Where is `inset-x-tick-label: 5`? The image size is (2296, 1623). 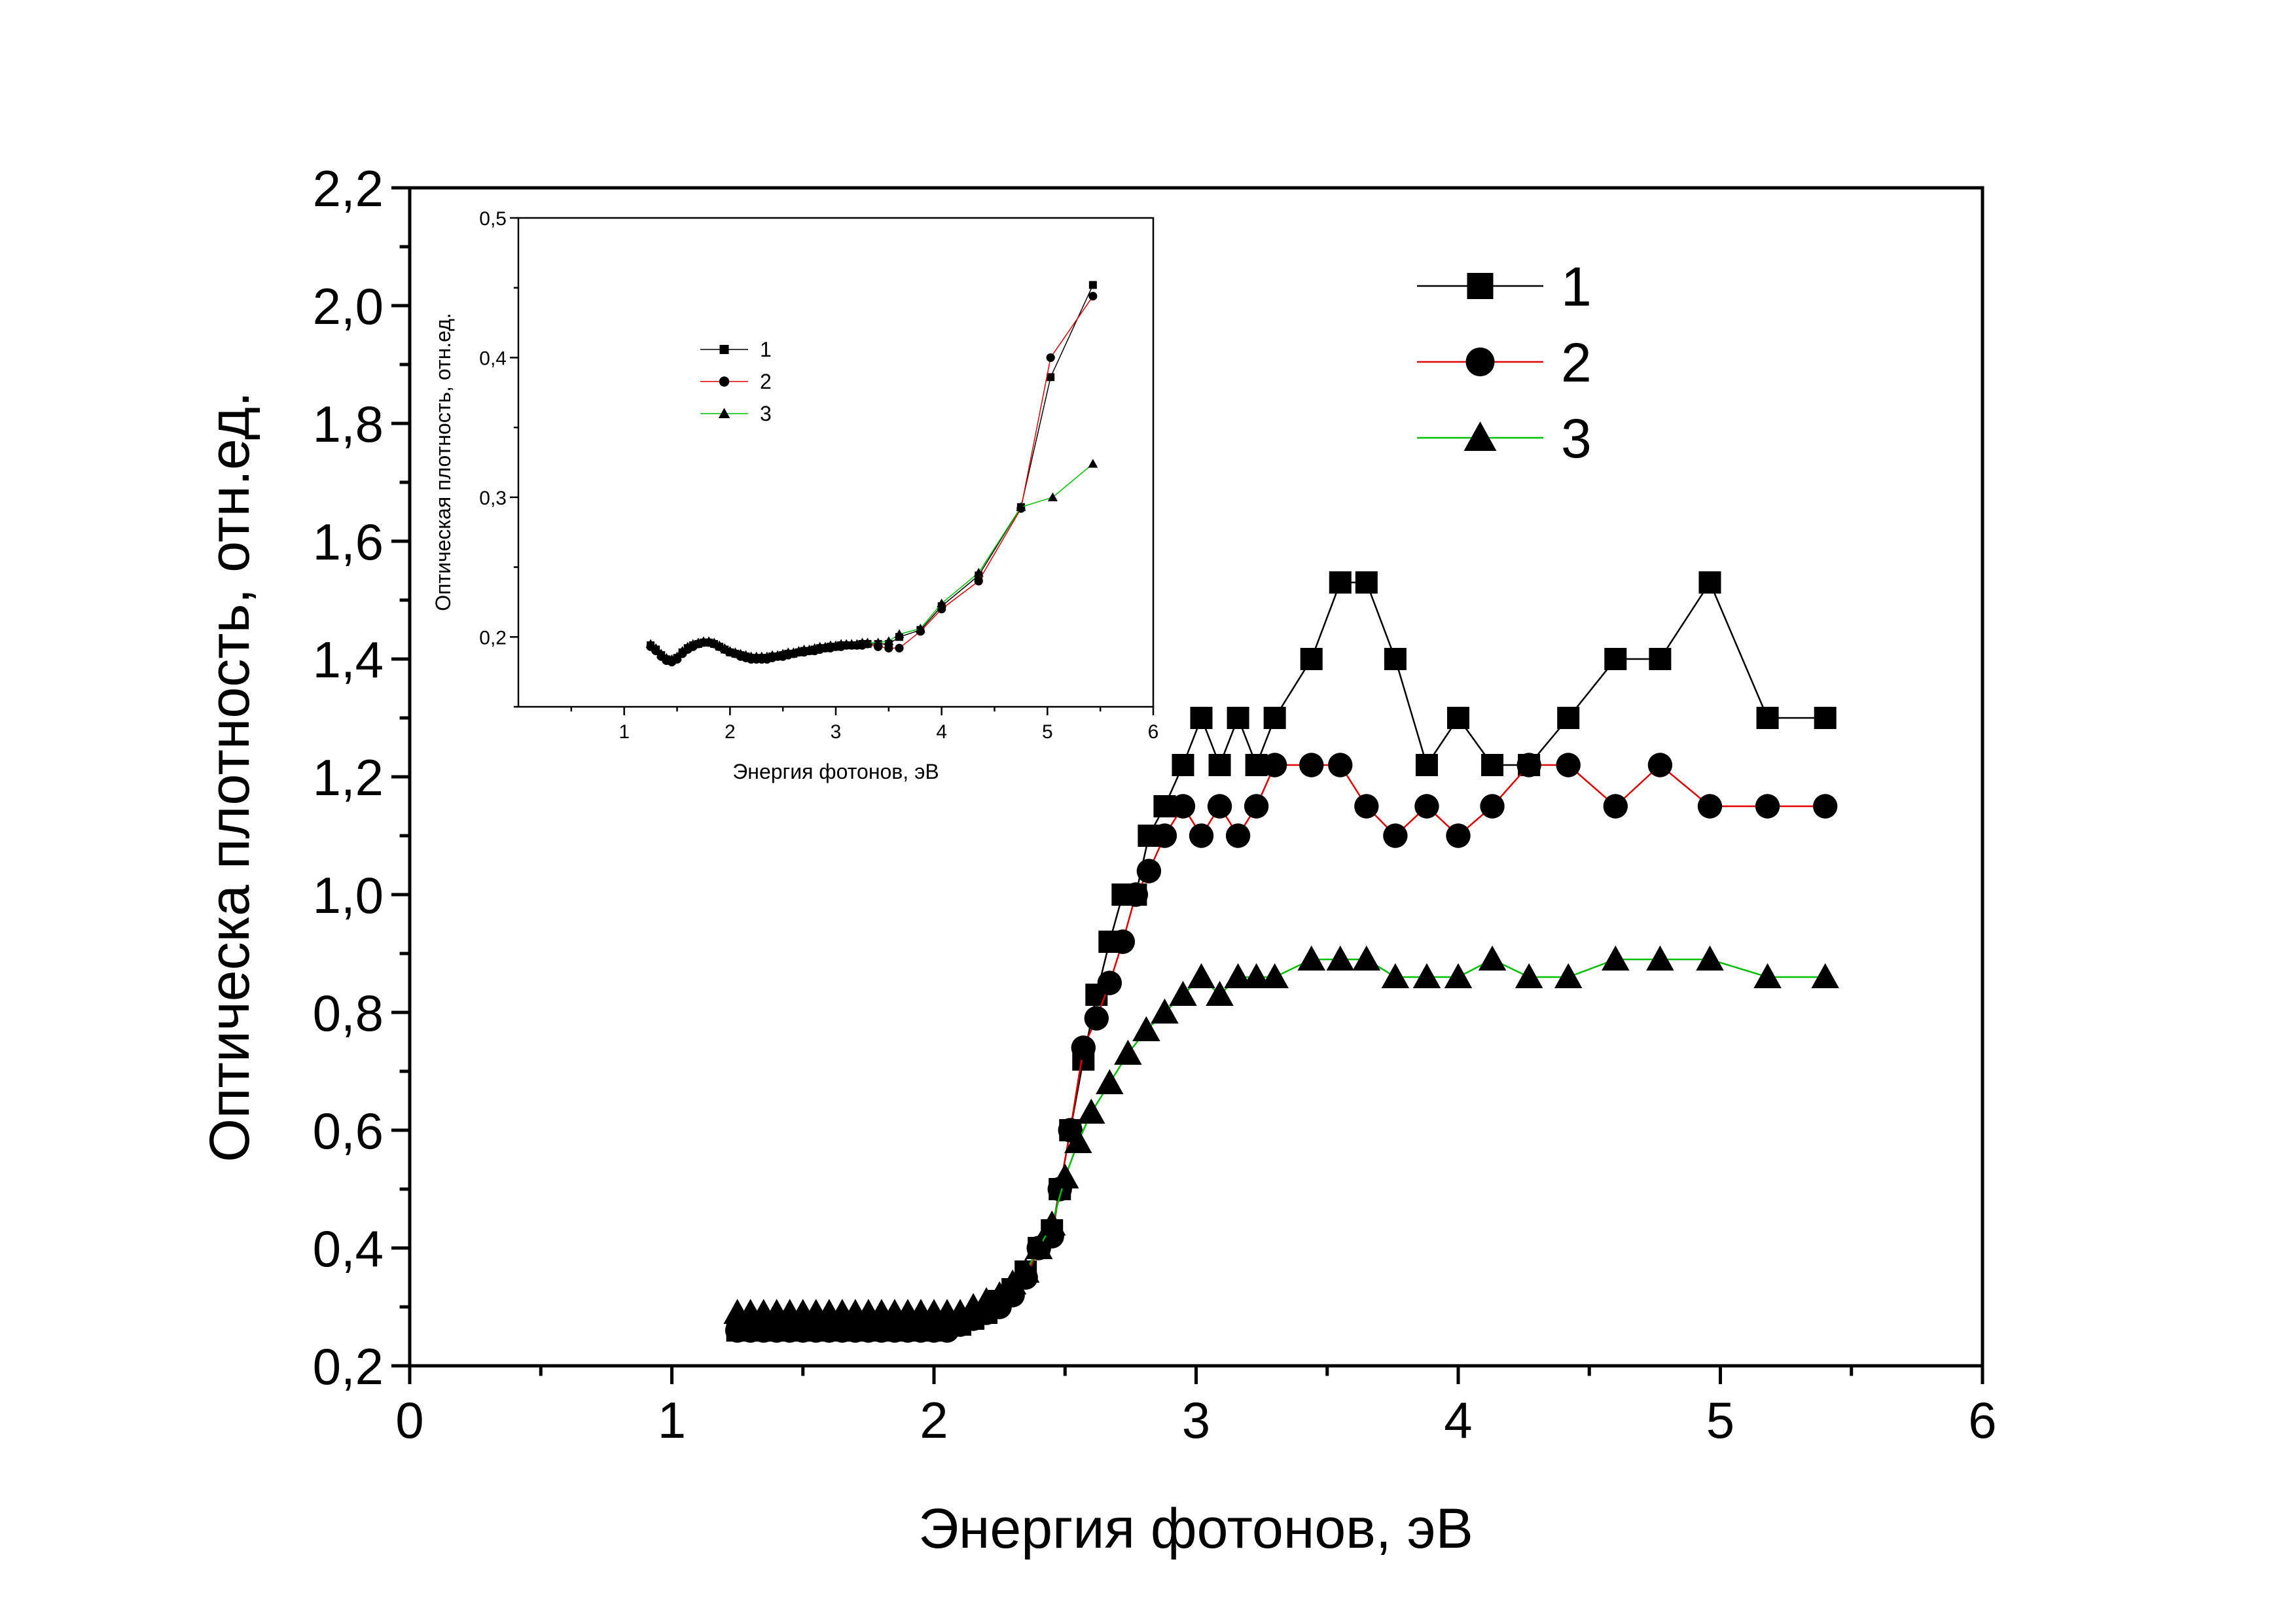
inset-x-tick-label: 5 is located at coordinates (1047, 732).